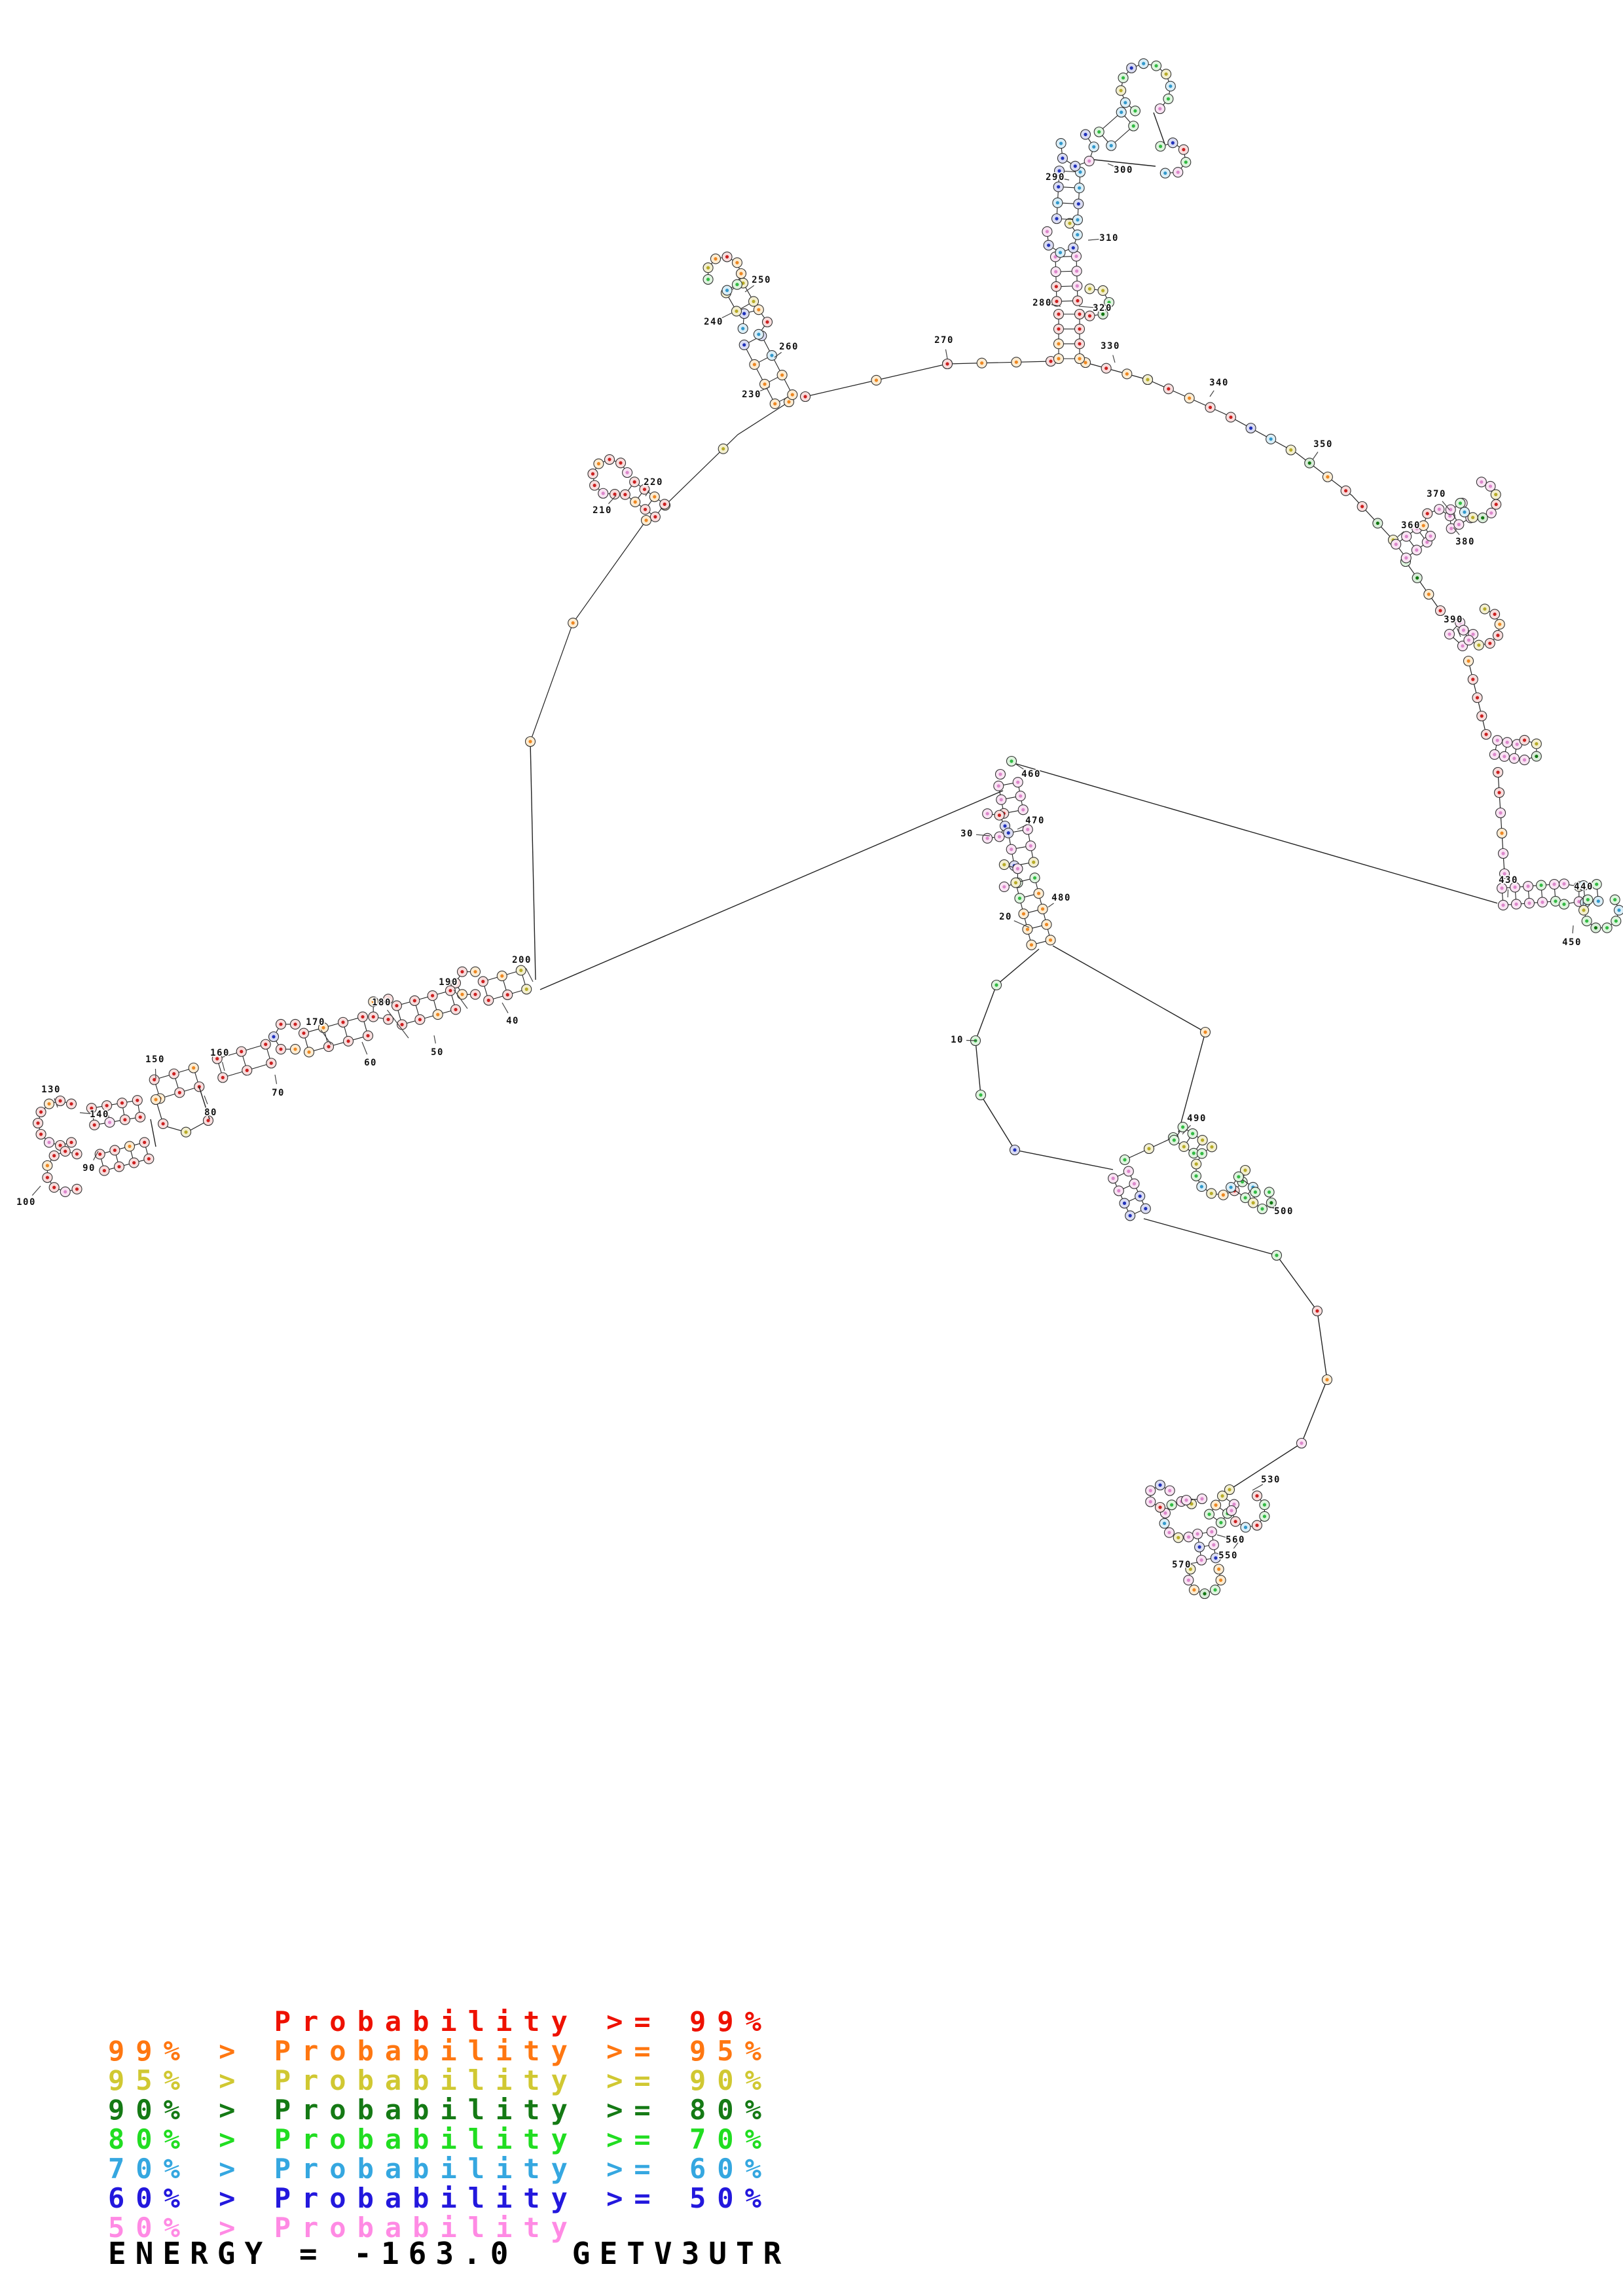 This screenshot has height=2296, width=1623. What do you see at coordinates (967, 834) in the screenshot?
I see `position-label: 30` at bounding box center [967, 834].